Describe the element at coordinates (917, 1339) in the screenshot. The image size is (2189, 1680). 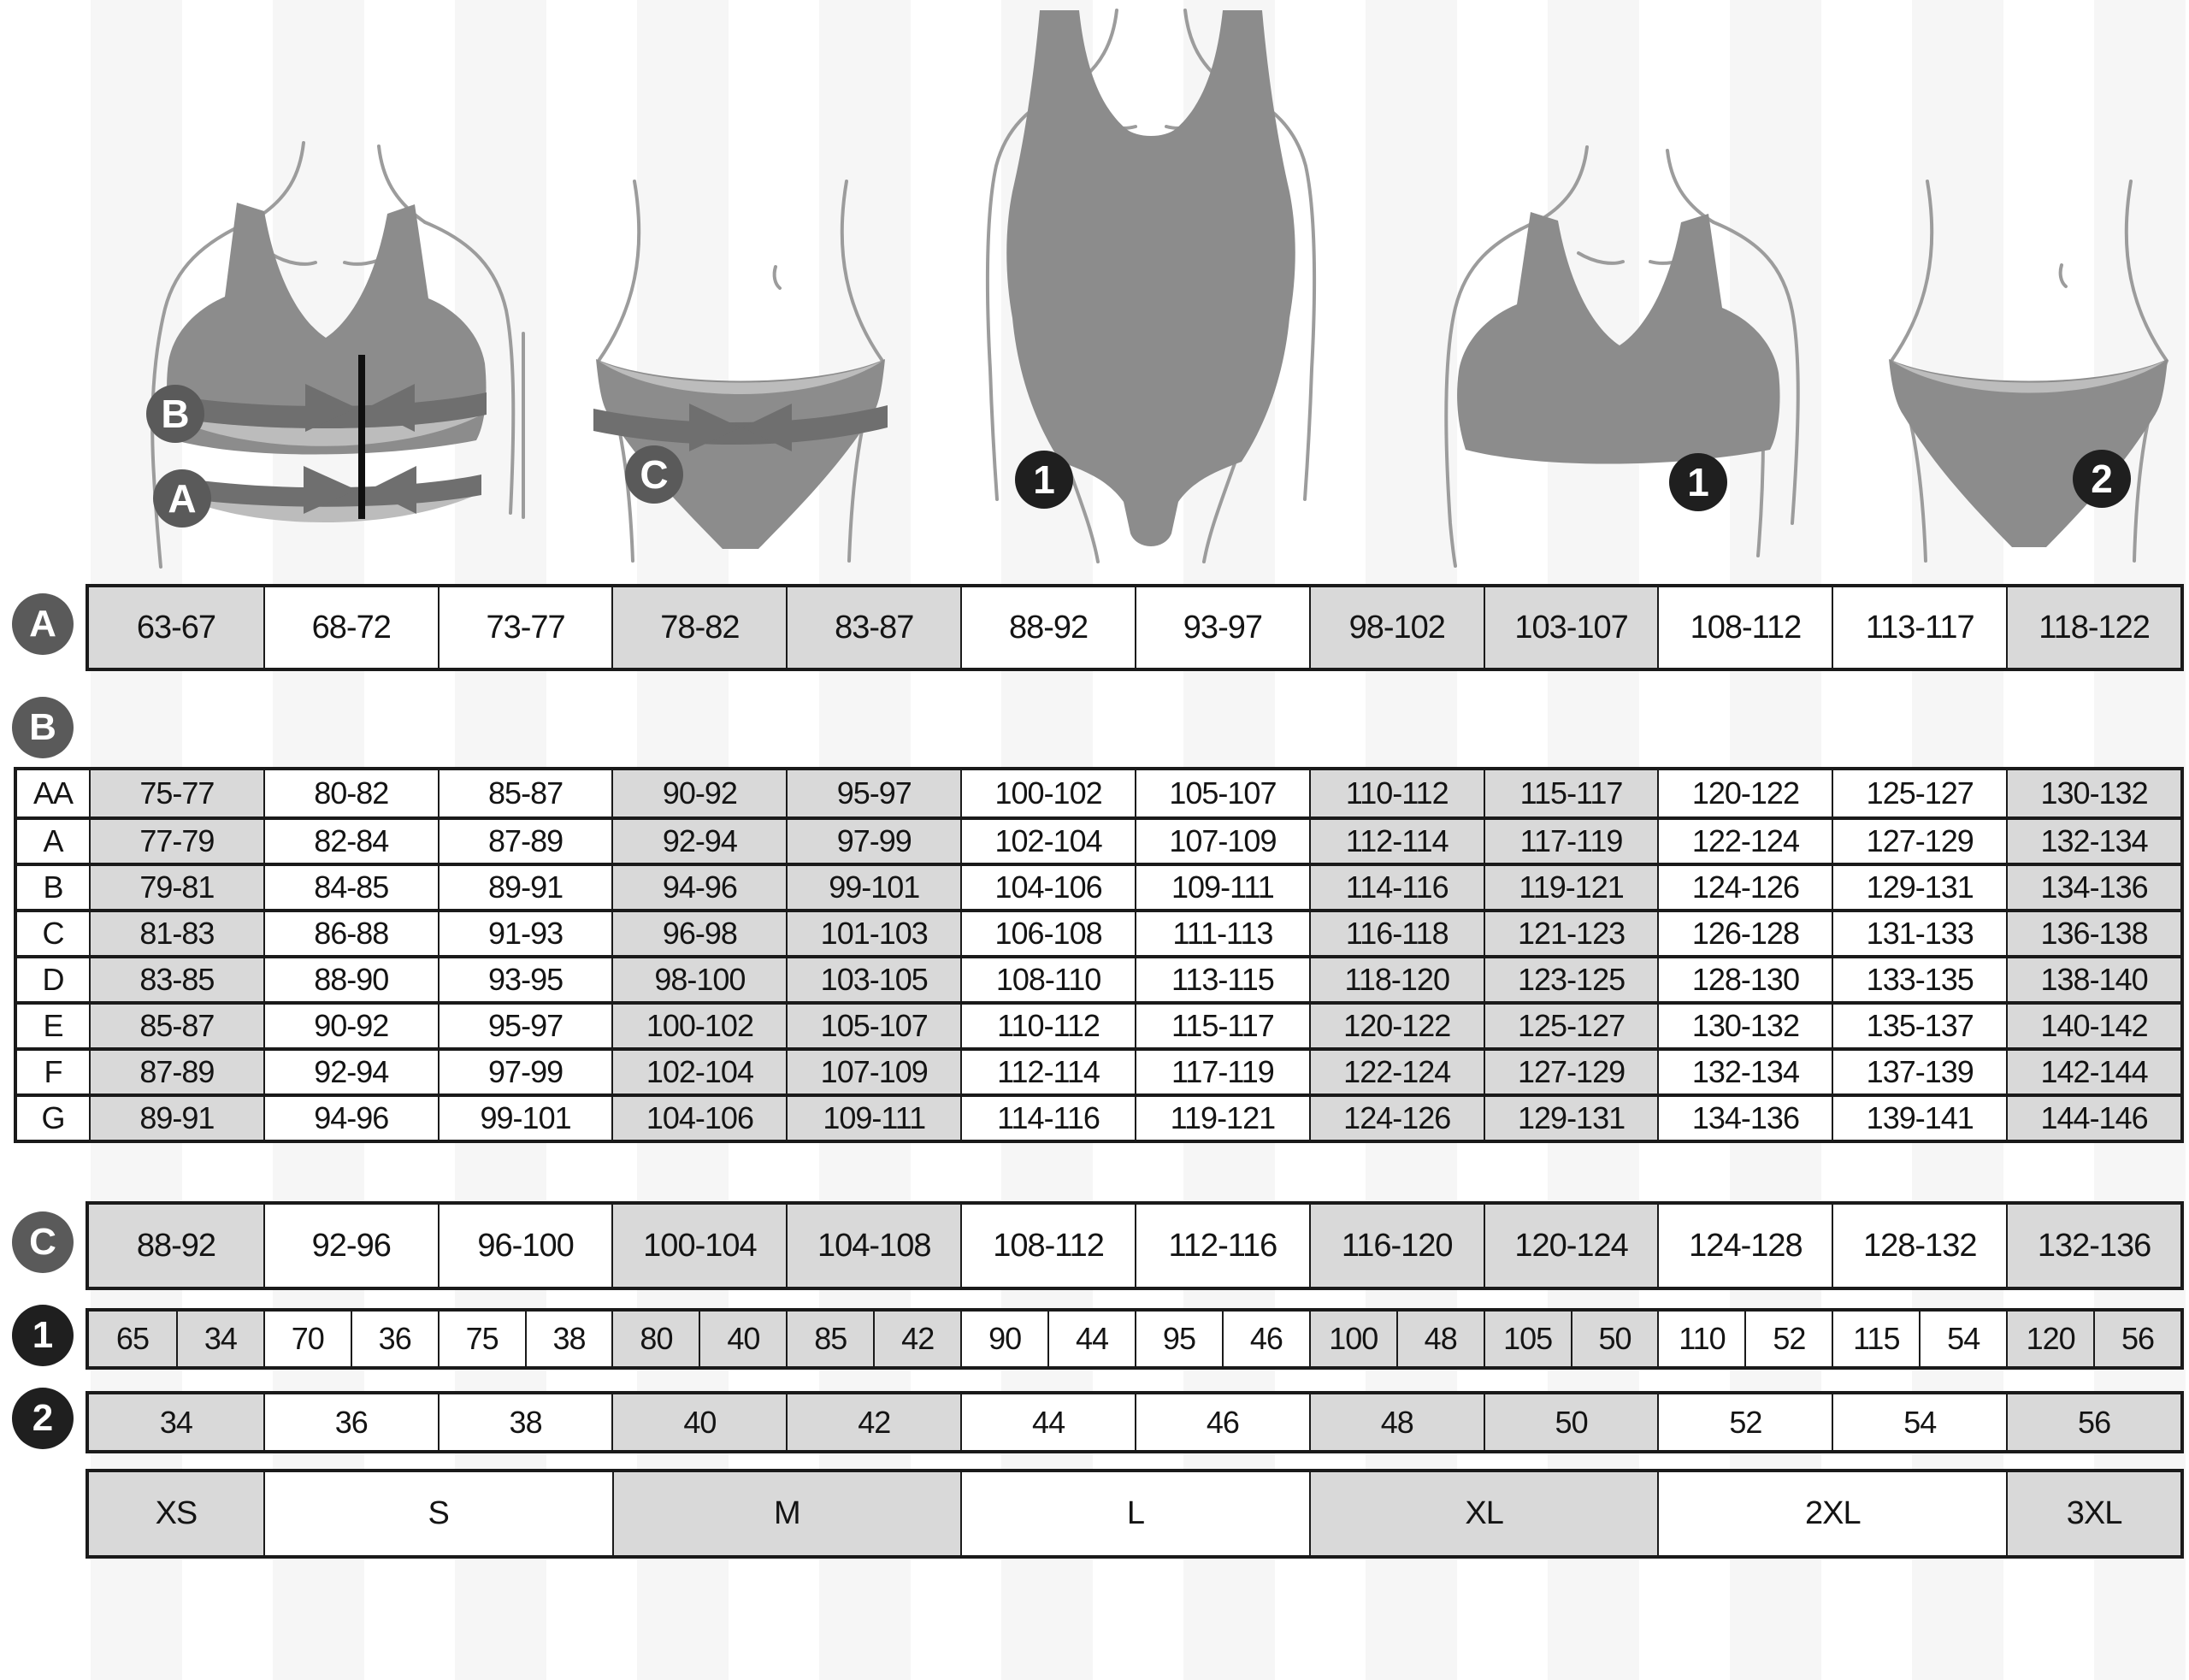
I see `bra-size-cell: 42` at that location.